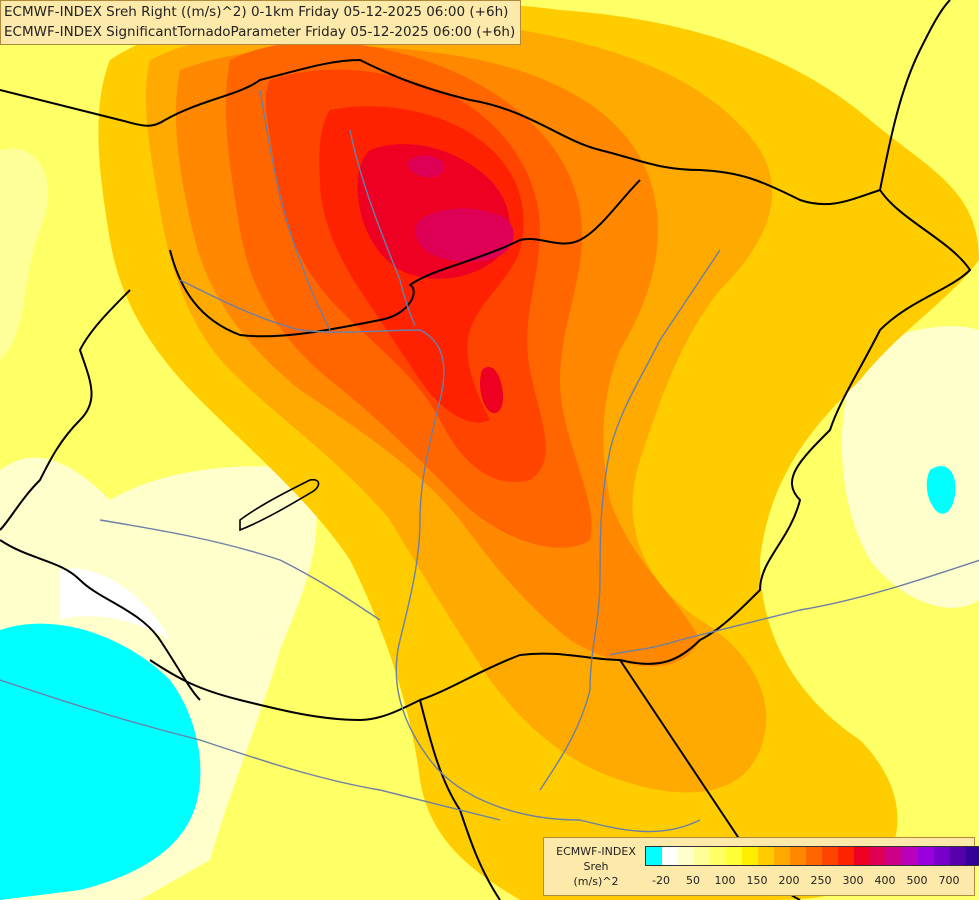 This screenshot has height=900, width=979. I want to click on mures-river, so click(794, 607).